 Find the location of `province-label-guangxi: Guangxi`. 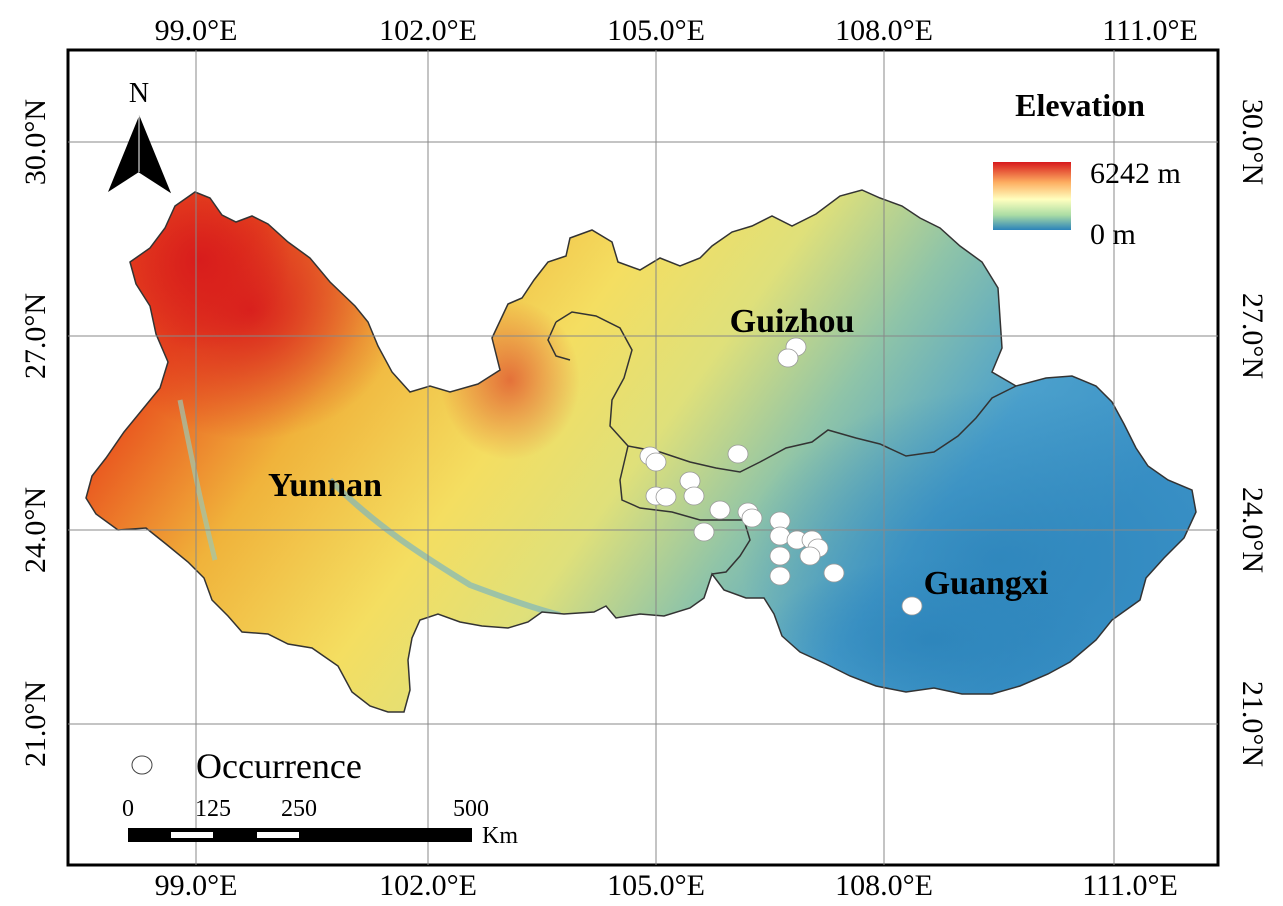

province-label-guangxi: Guangxi is located at coordinates (986, 583).